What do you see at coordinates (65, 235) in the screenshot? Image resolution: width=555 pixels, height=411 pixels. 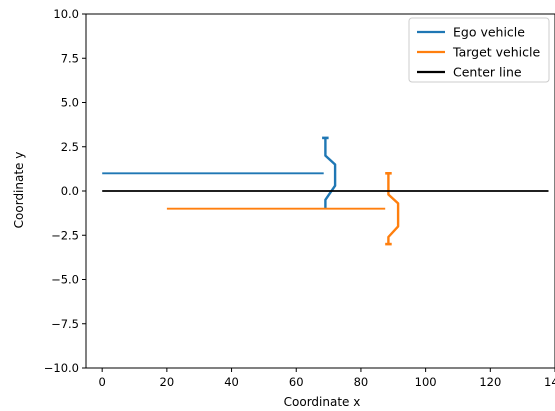 I see `y-tick-label: −2.5` at bounding box center [65, 235].